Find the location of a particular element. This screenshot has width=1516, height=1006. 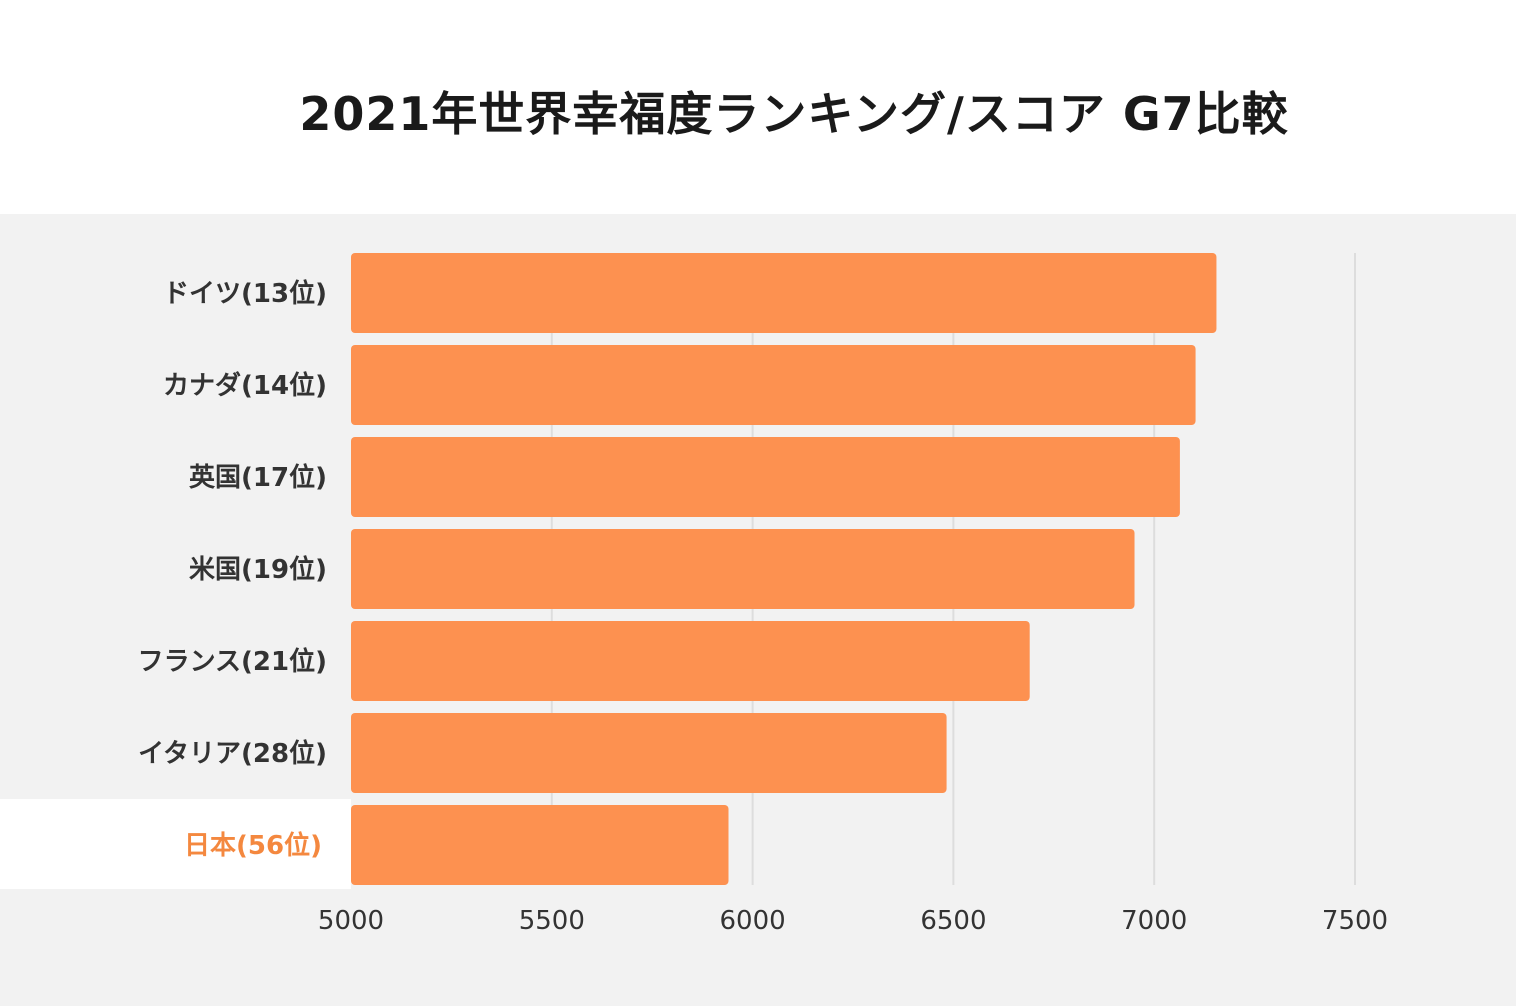

category-label: 米国(19位) is located at coordinates (258, 569).